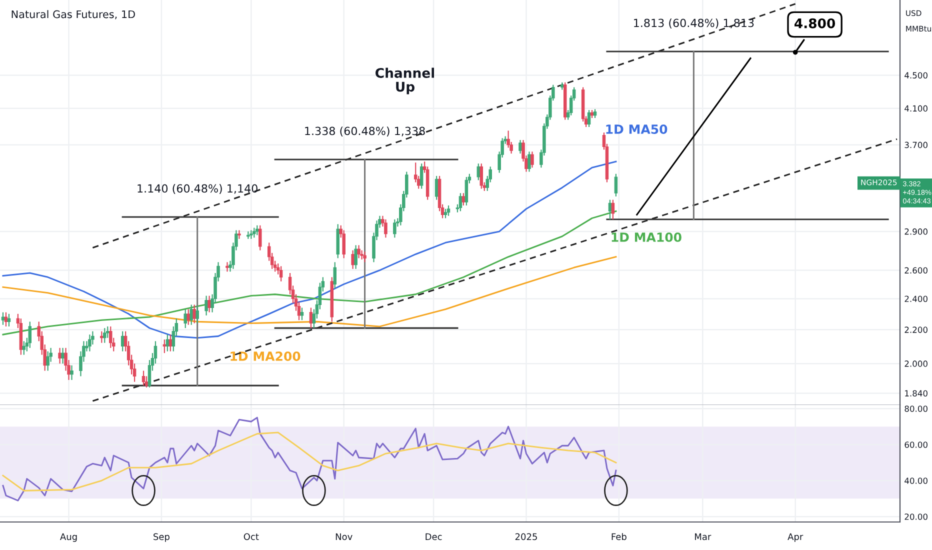 The width and height of the screenshot is (932, 550). I want to click on x-tick-label: Apr, so click(796, 537).